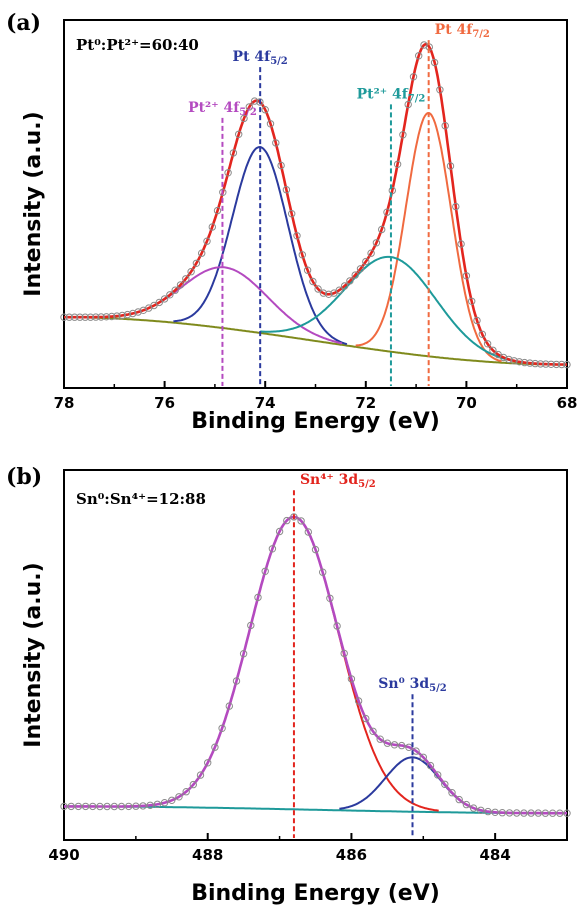 Image resolution: width=577 pixels, height=918 pixels. What do you see at coordinates (338, 481) in the screenshot?
I see `peak-annotation: Sn⁴⁺ 3d5/2` at bounding box center [338, 481].